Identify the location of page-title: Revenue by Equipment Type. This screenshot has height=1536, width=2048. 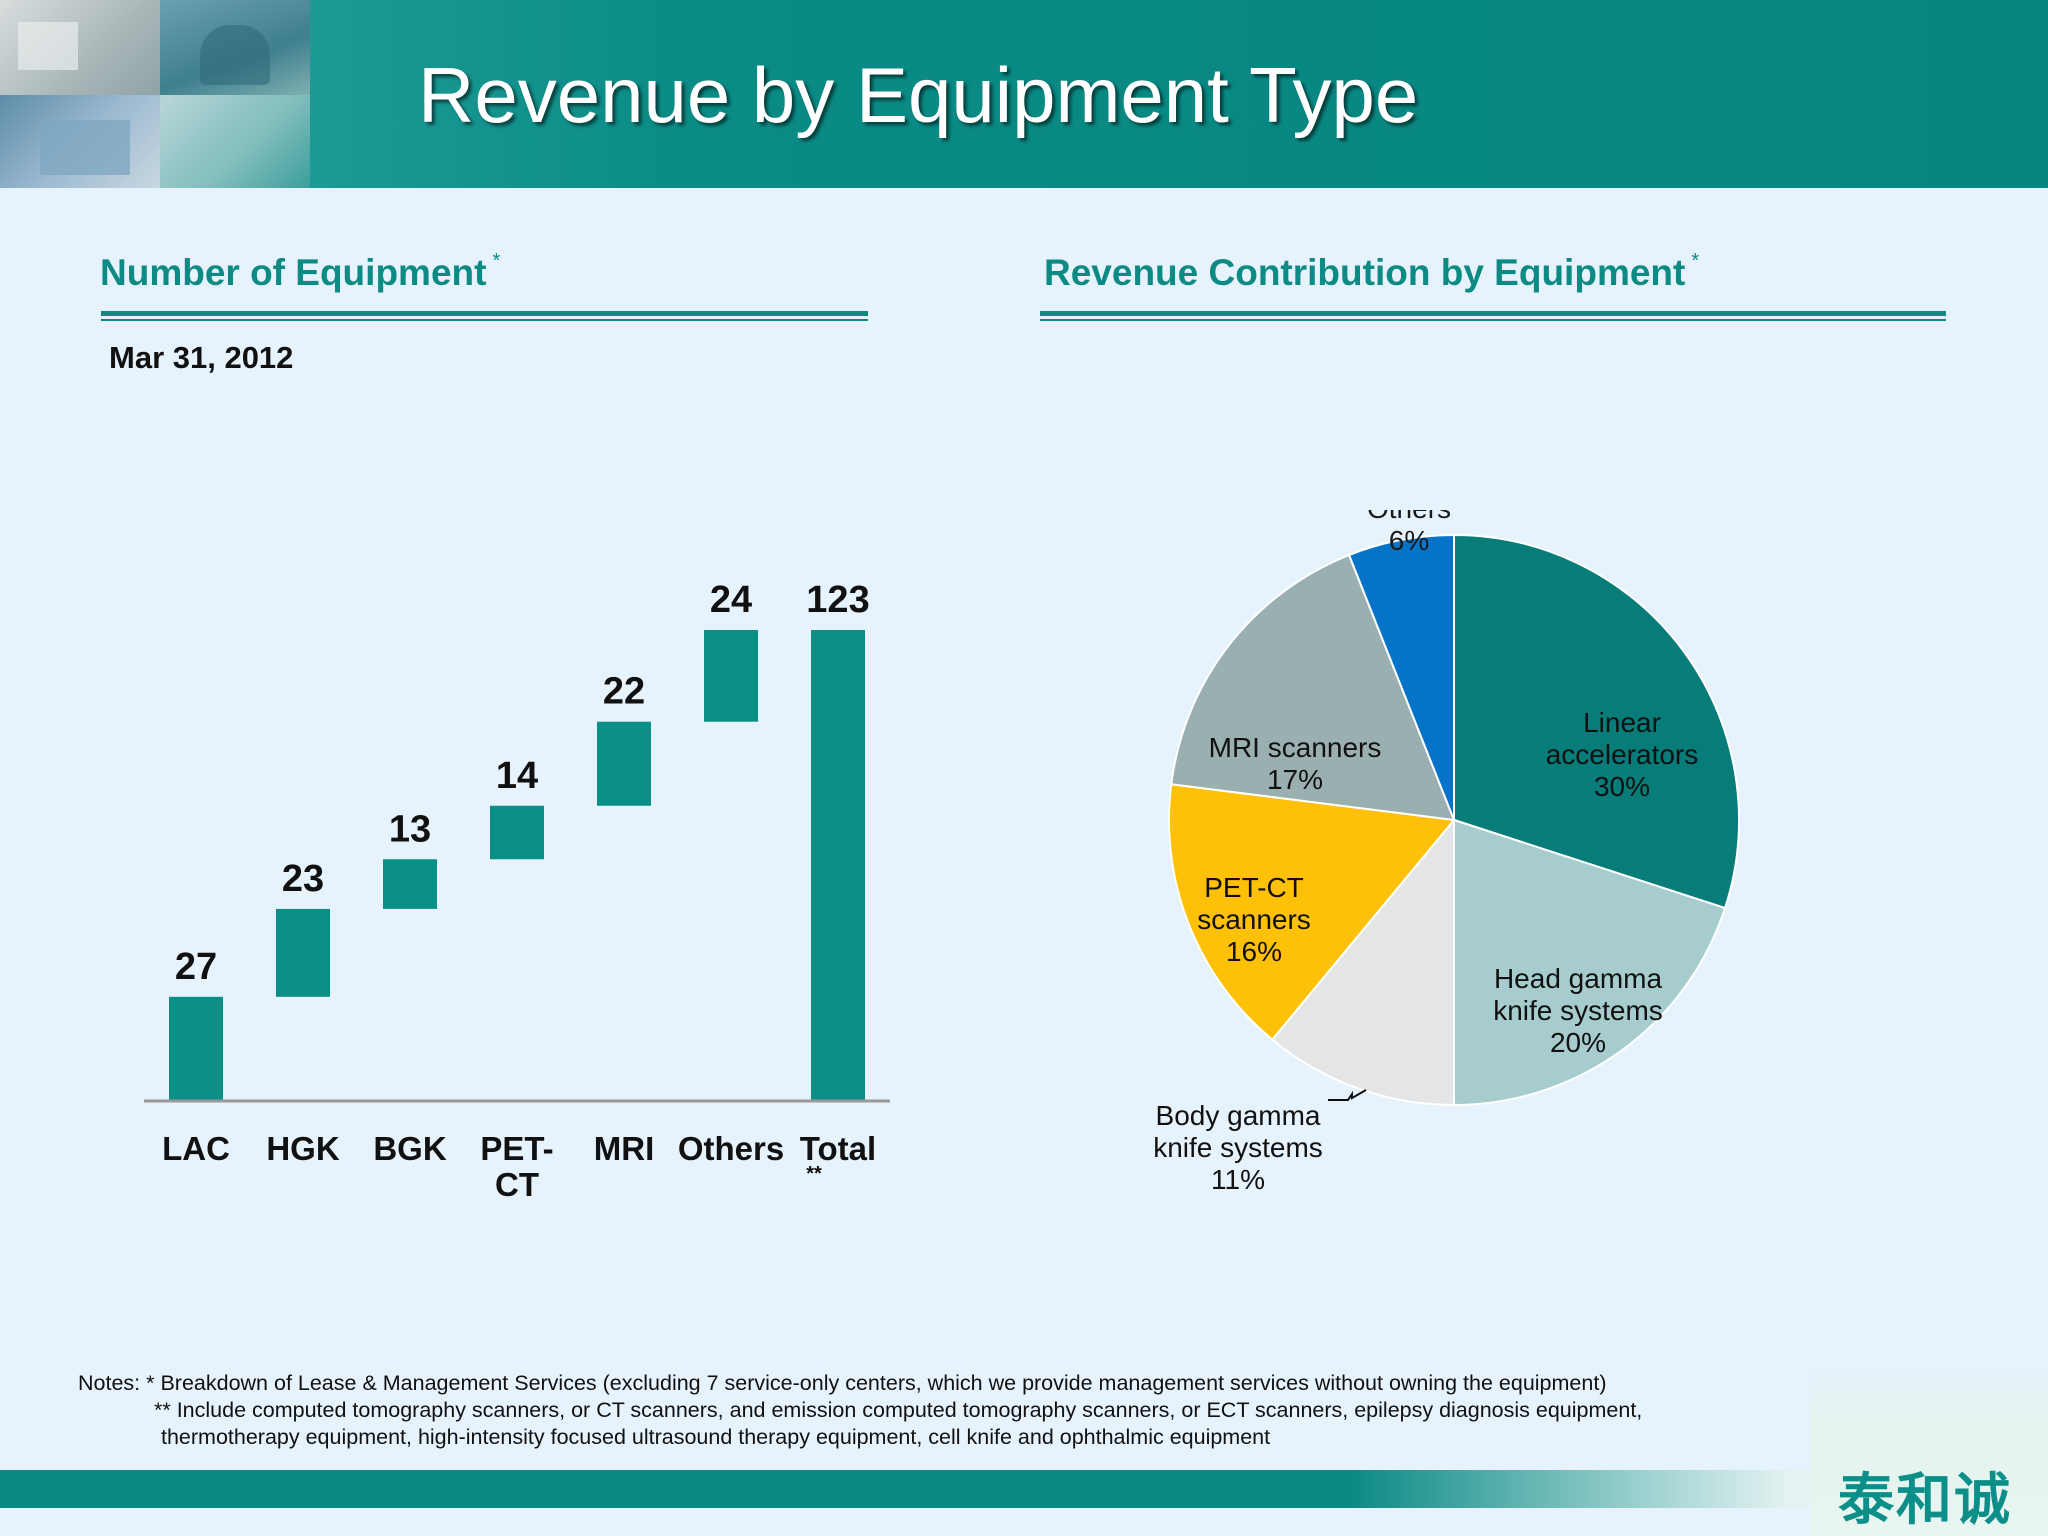
(918, 95).